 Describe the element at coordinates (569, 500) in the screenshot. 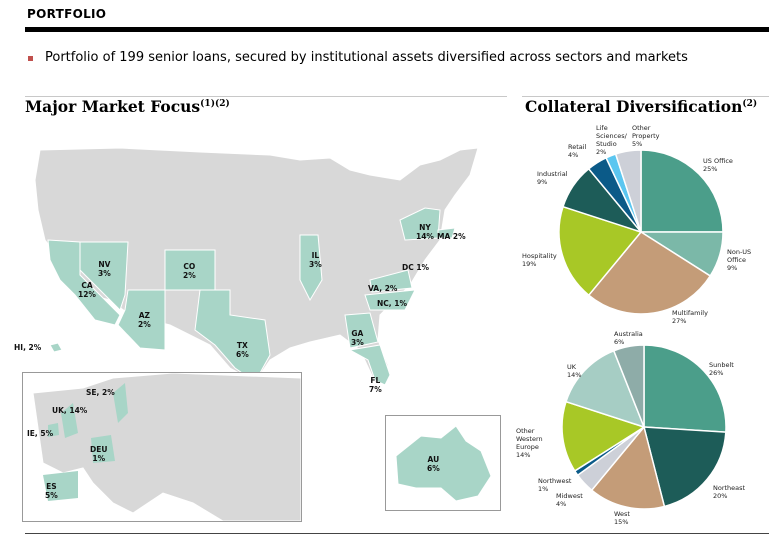

I see `pie-label: Midwest 4%` at that location.